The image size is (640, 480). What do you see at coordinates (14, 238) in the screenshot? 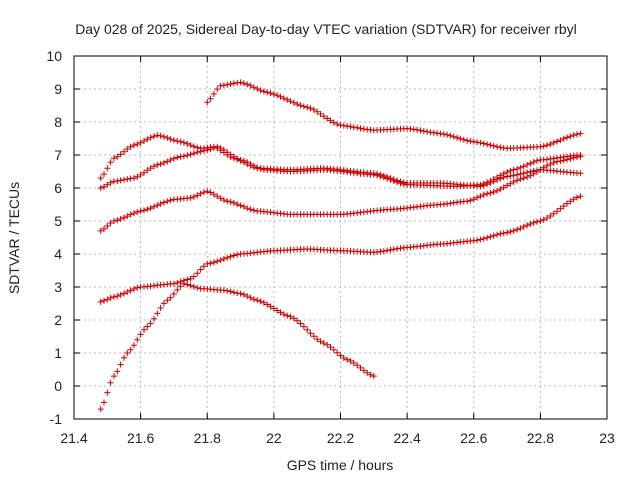
I see `y-axis-label: SDTVAR / TECUs` at bounding box center [14, 238].